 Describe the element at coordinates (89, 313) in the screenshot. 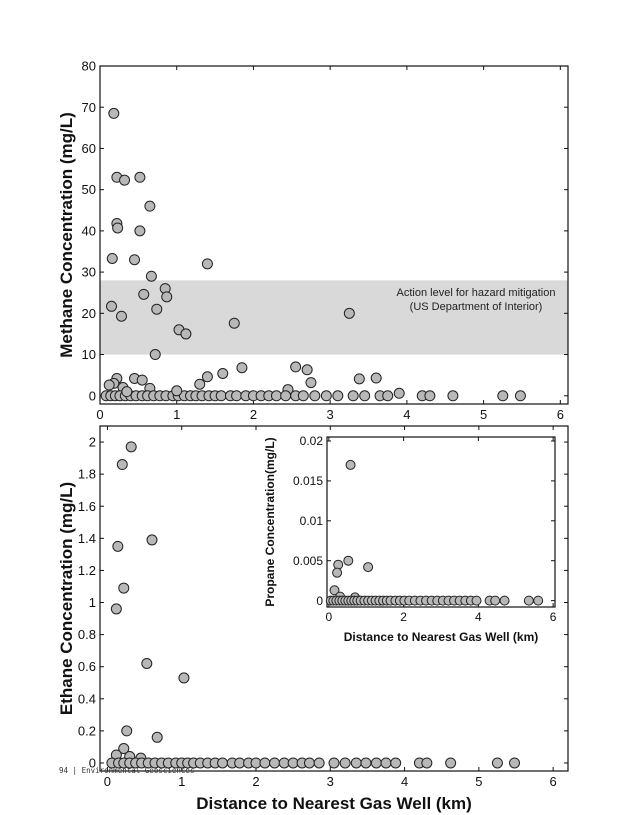

I see `y-tick-label: 20` at that location.